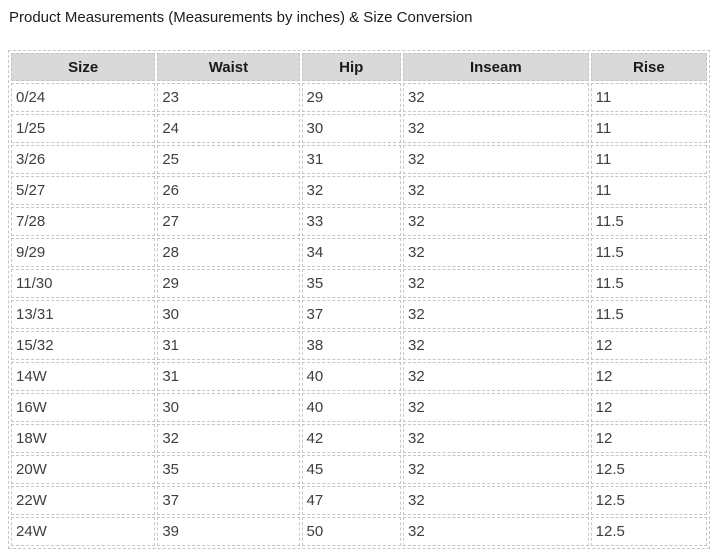 This screenshot has height=559, width=718. Describe the element at coordinates (83, 67) in the screenshot. I see `column-header-size: Size` at that location.